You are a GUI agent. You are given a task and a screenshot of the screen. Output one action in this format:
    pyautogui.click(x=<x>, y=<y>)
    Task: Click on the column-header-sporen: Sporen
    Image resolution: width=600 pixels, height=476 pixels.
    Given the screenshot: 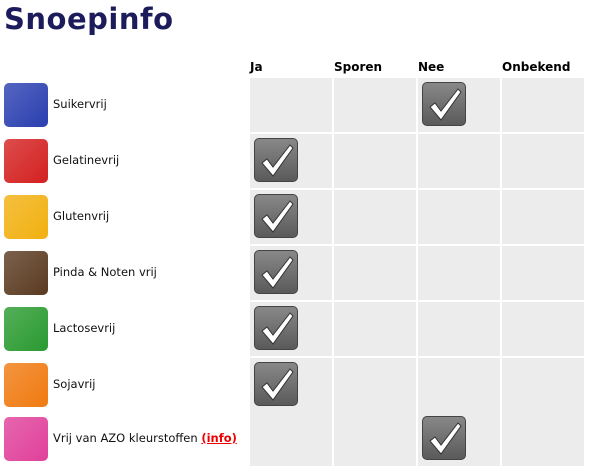 What is the action you would take?
    pyautogui.click(x=358, y=67)
    